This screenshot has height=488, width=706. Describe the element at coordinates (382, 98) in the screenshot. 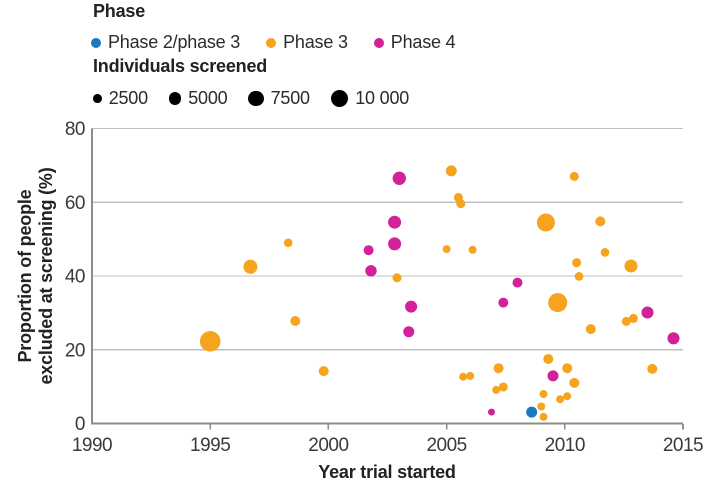

I see `legend-item-label: 10 000` at that location.